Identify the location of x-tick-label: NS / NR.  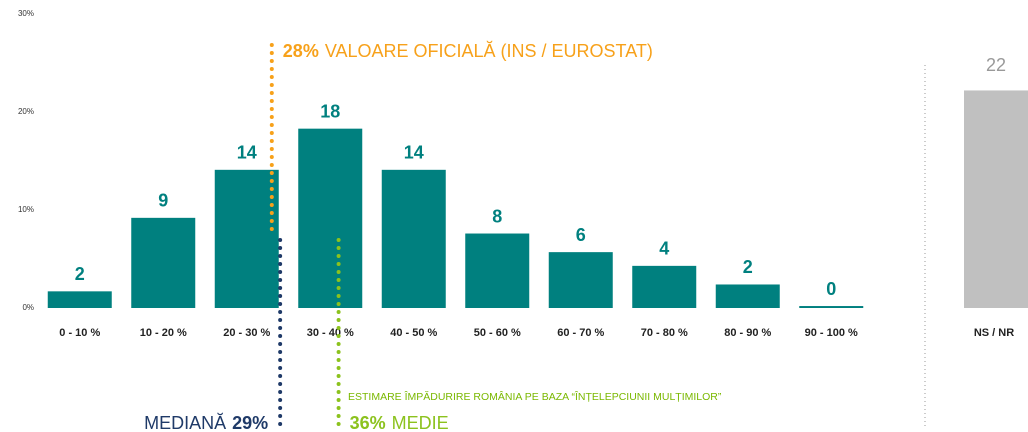
(994, 333).